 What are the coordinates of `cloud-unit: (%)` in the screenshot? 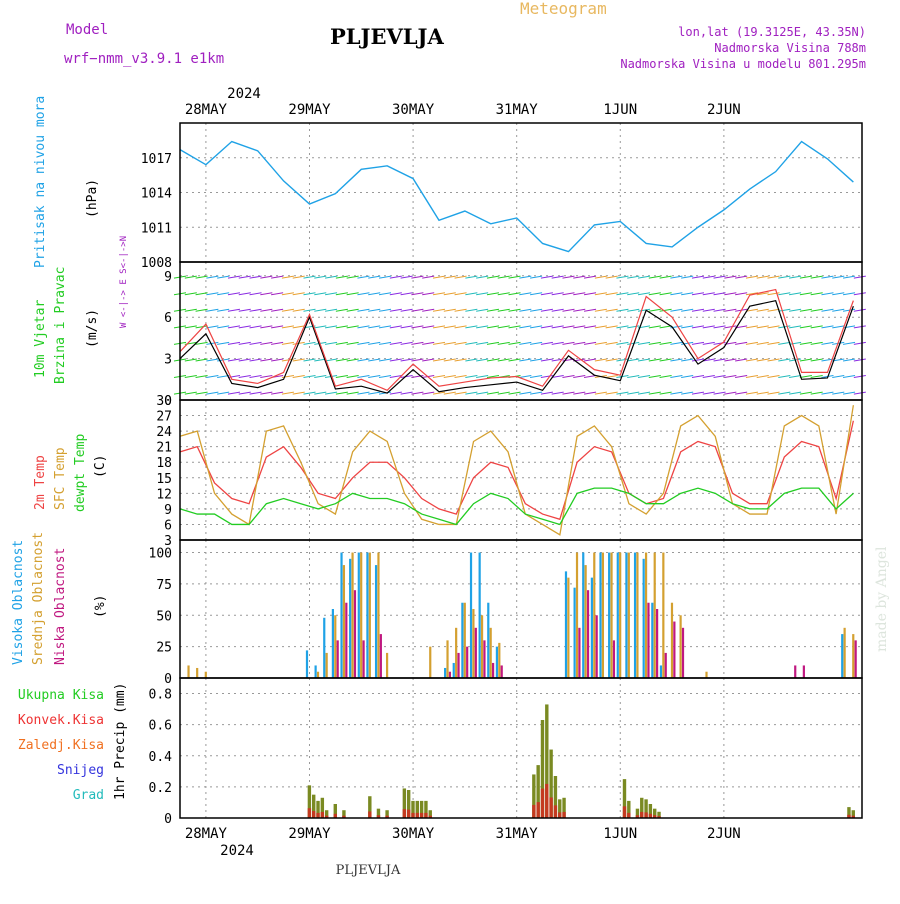 It's located at (100, 606).